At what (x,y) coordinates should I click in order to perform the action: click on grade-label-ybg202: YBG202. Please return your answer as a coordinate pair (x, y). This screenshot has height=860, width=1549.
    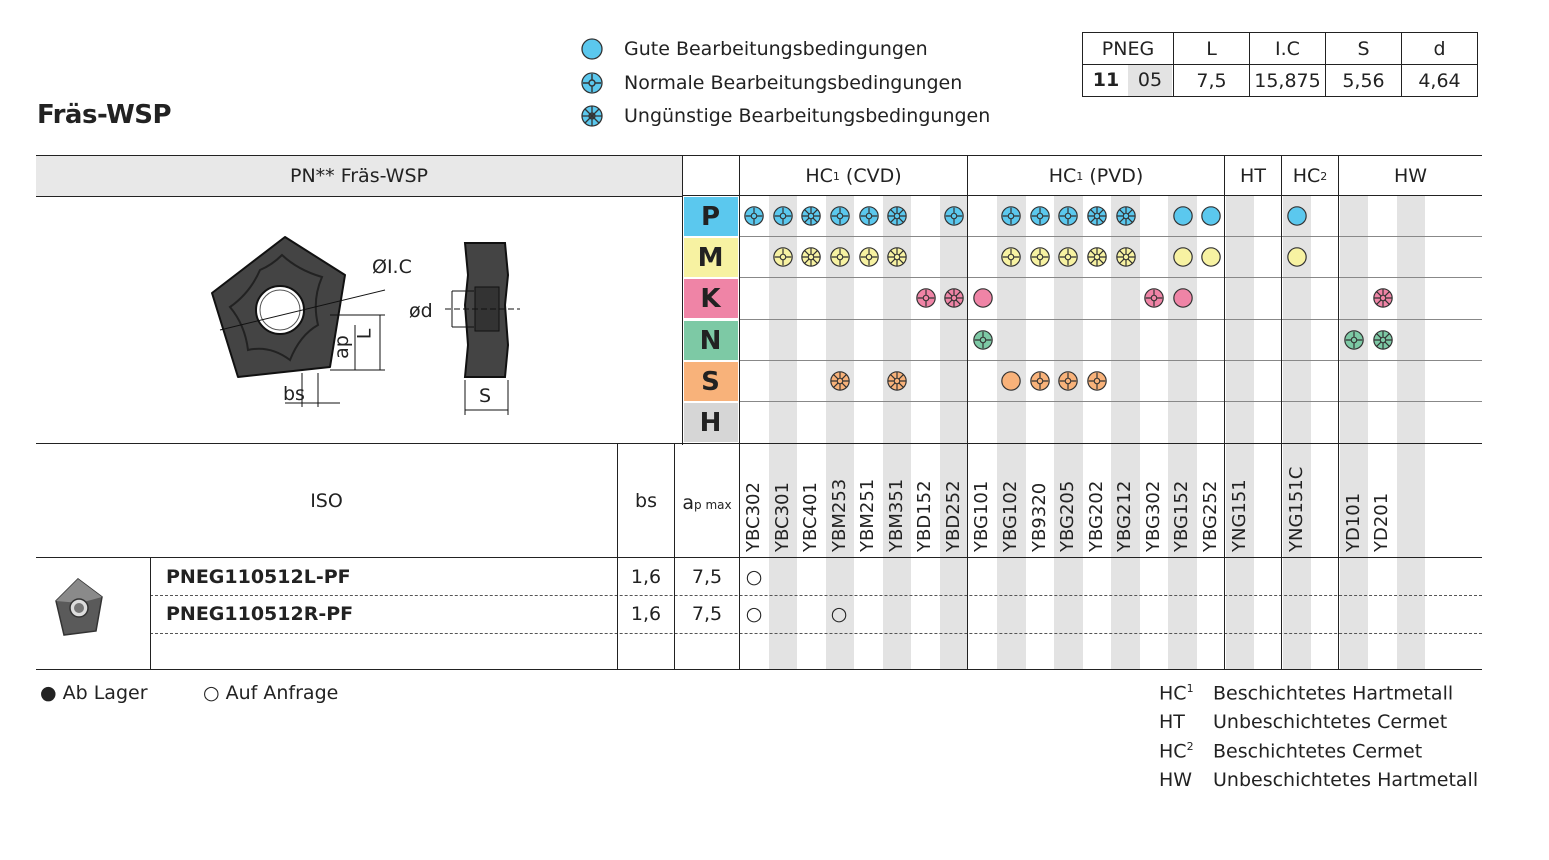
    Looking at the image, I should click on (1097, 502).